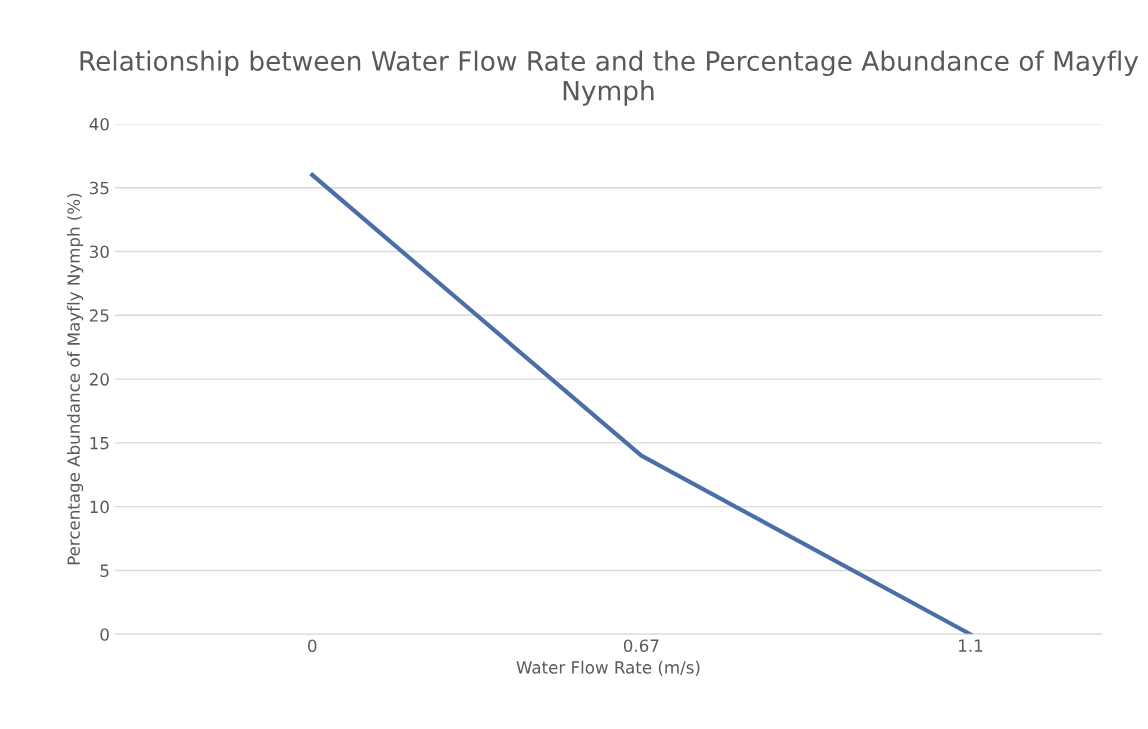 Image resolution: width=1148 pixels, height=729 pixels. What do you see at coordinates (104, 571) in the screenshot?
I see `y-tick-label: 5` at bounding box center [104, 571].